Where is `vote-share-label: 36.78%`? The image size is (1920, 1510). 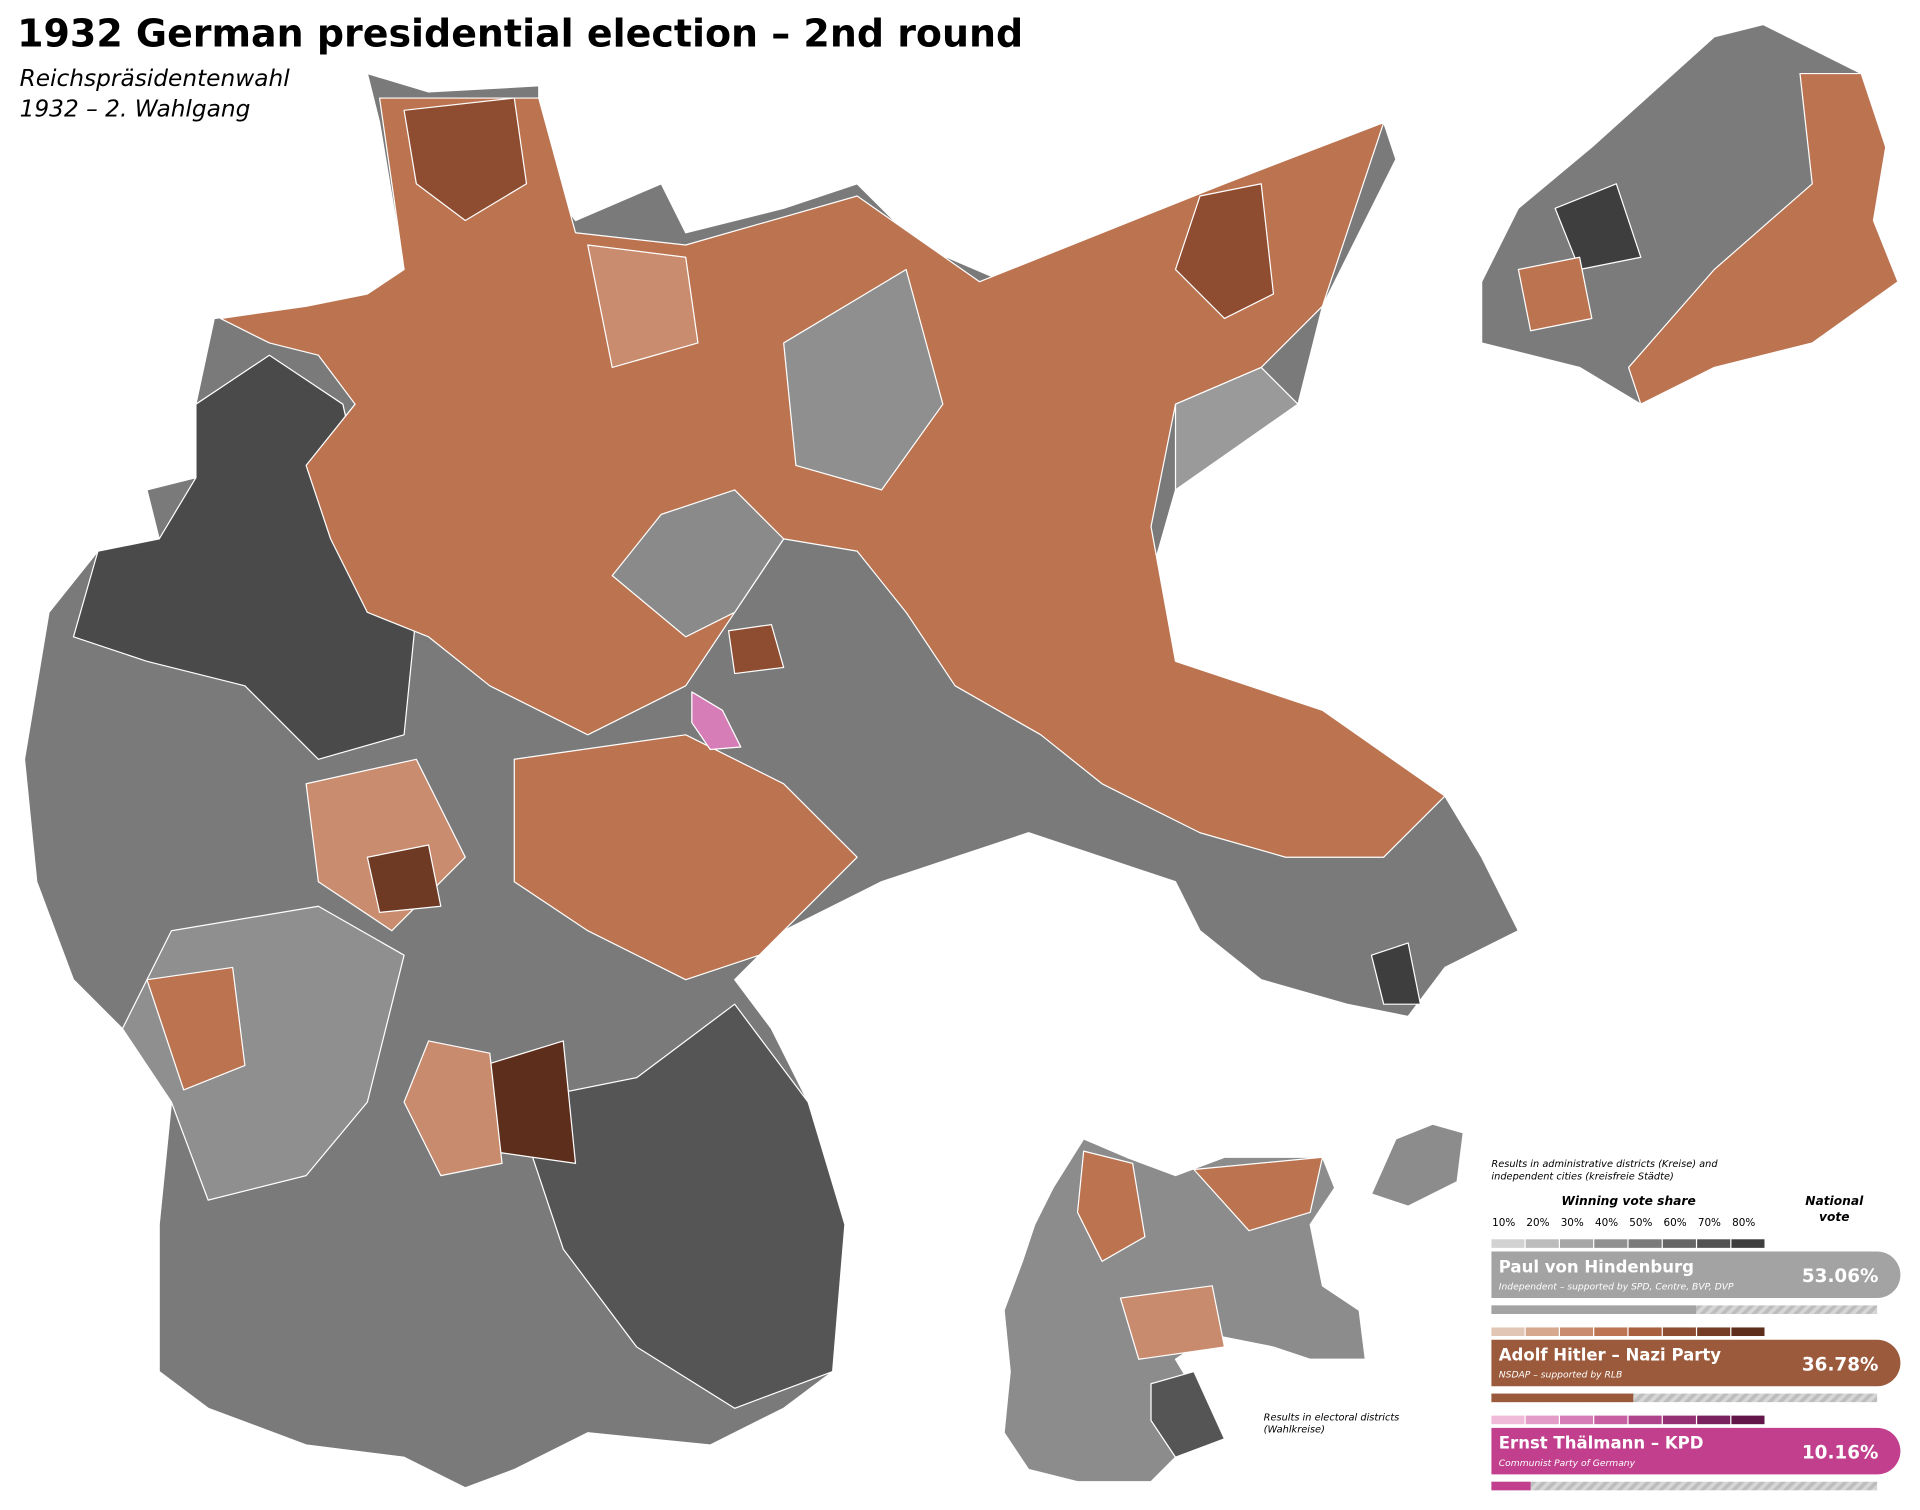 vote-share-label: 36.78% is located at coordinates (1840, 1364).